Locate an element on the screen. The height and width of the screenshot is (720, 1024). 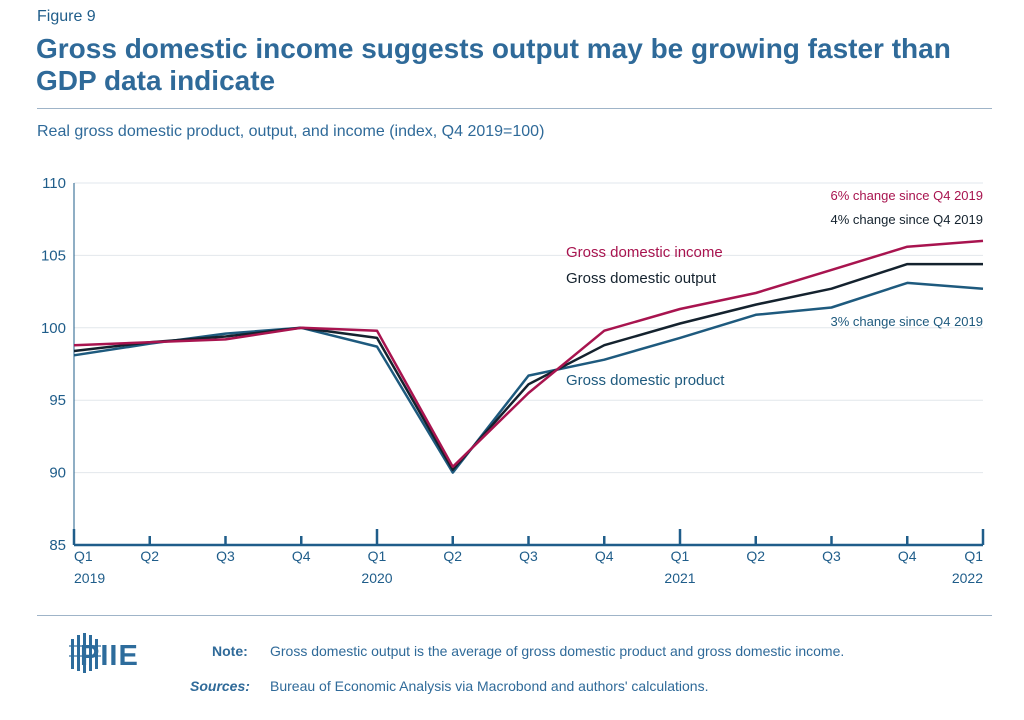
annotation-gdo-change: 4% change since Q4 2019 is located at coordinates (907, 219).